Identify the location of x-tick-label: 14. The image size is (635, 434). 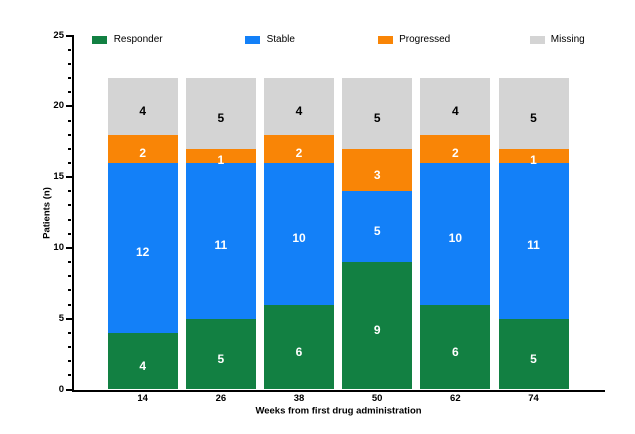
(142, 398).